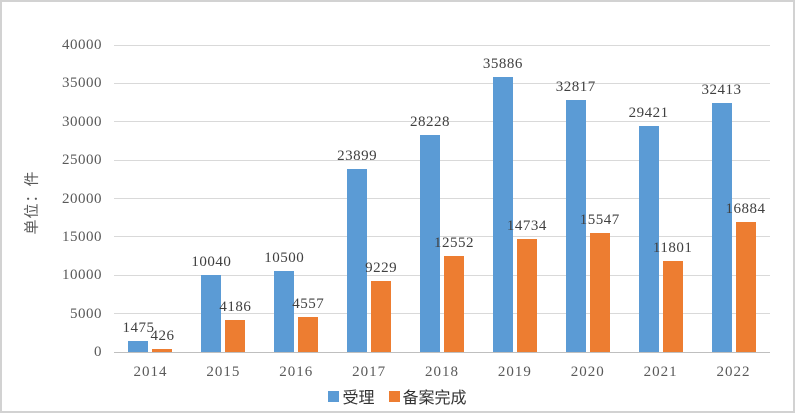  What do you see at coordinates (98, 352) in the screenshot?
I see `y-axis-tick-0: 0` at bounding box center [98, 352].